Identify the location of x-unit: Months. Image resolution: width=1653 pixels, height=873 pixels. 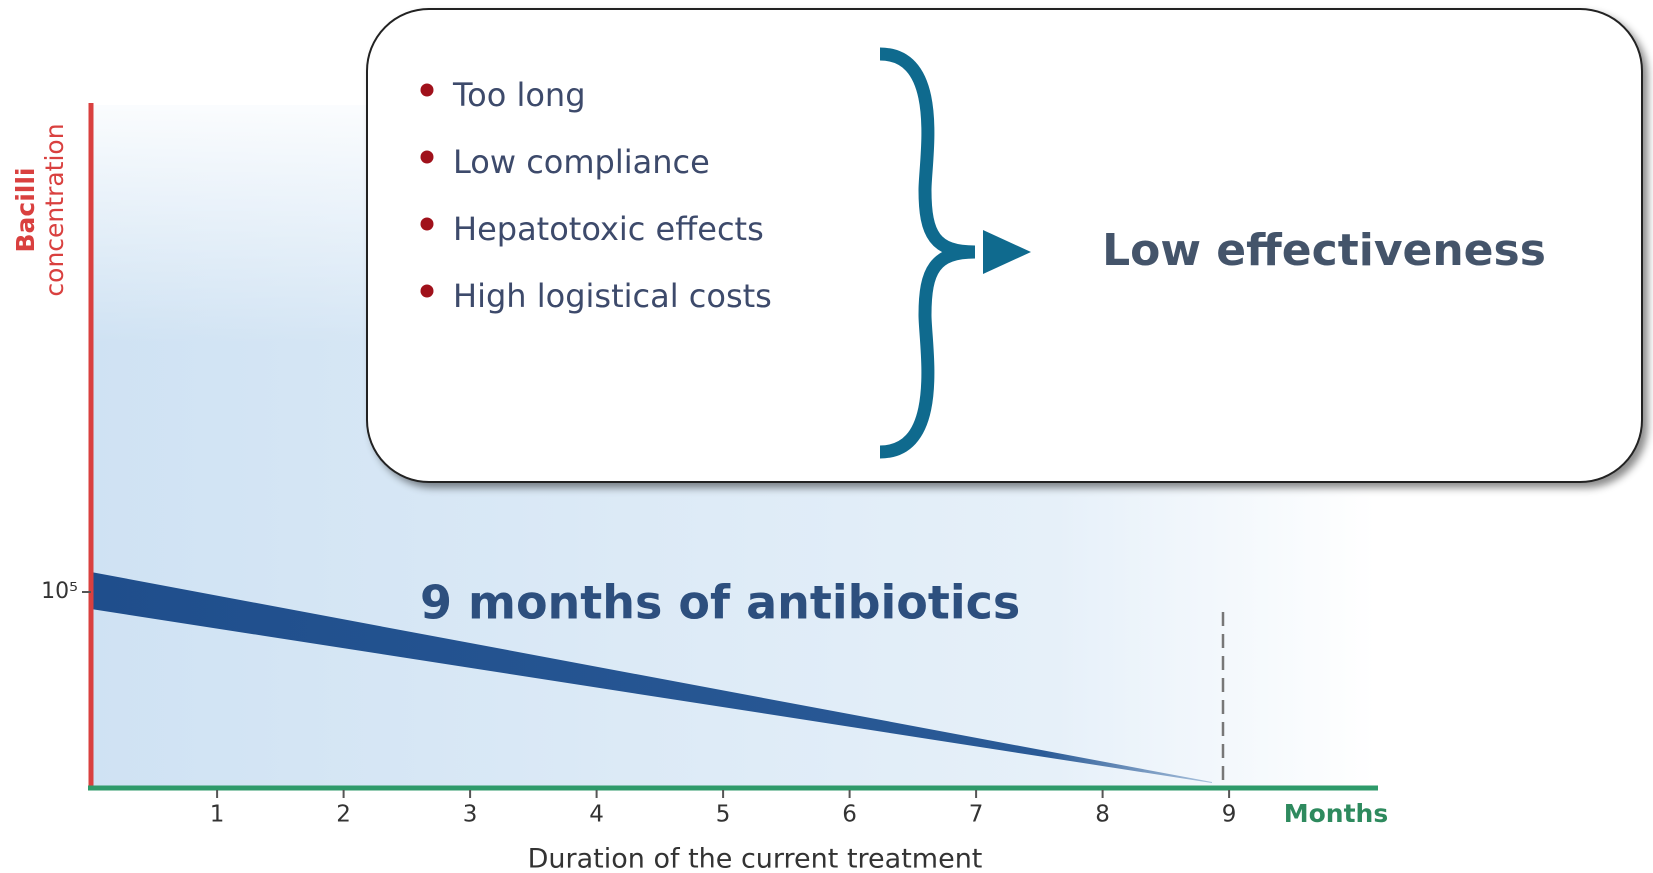
(1336, 813).